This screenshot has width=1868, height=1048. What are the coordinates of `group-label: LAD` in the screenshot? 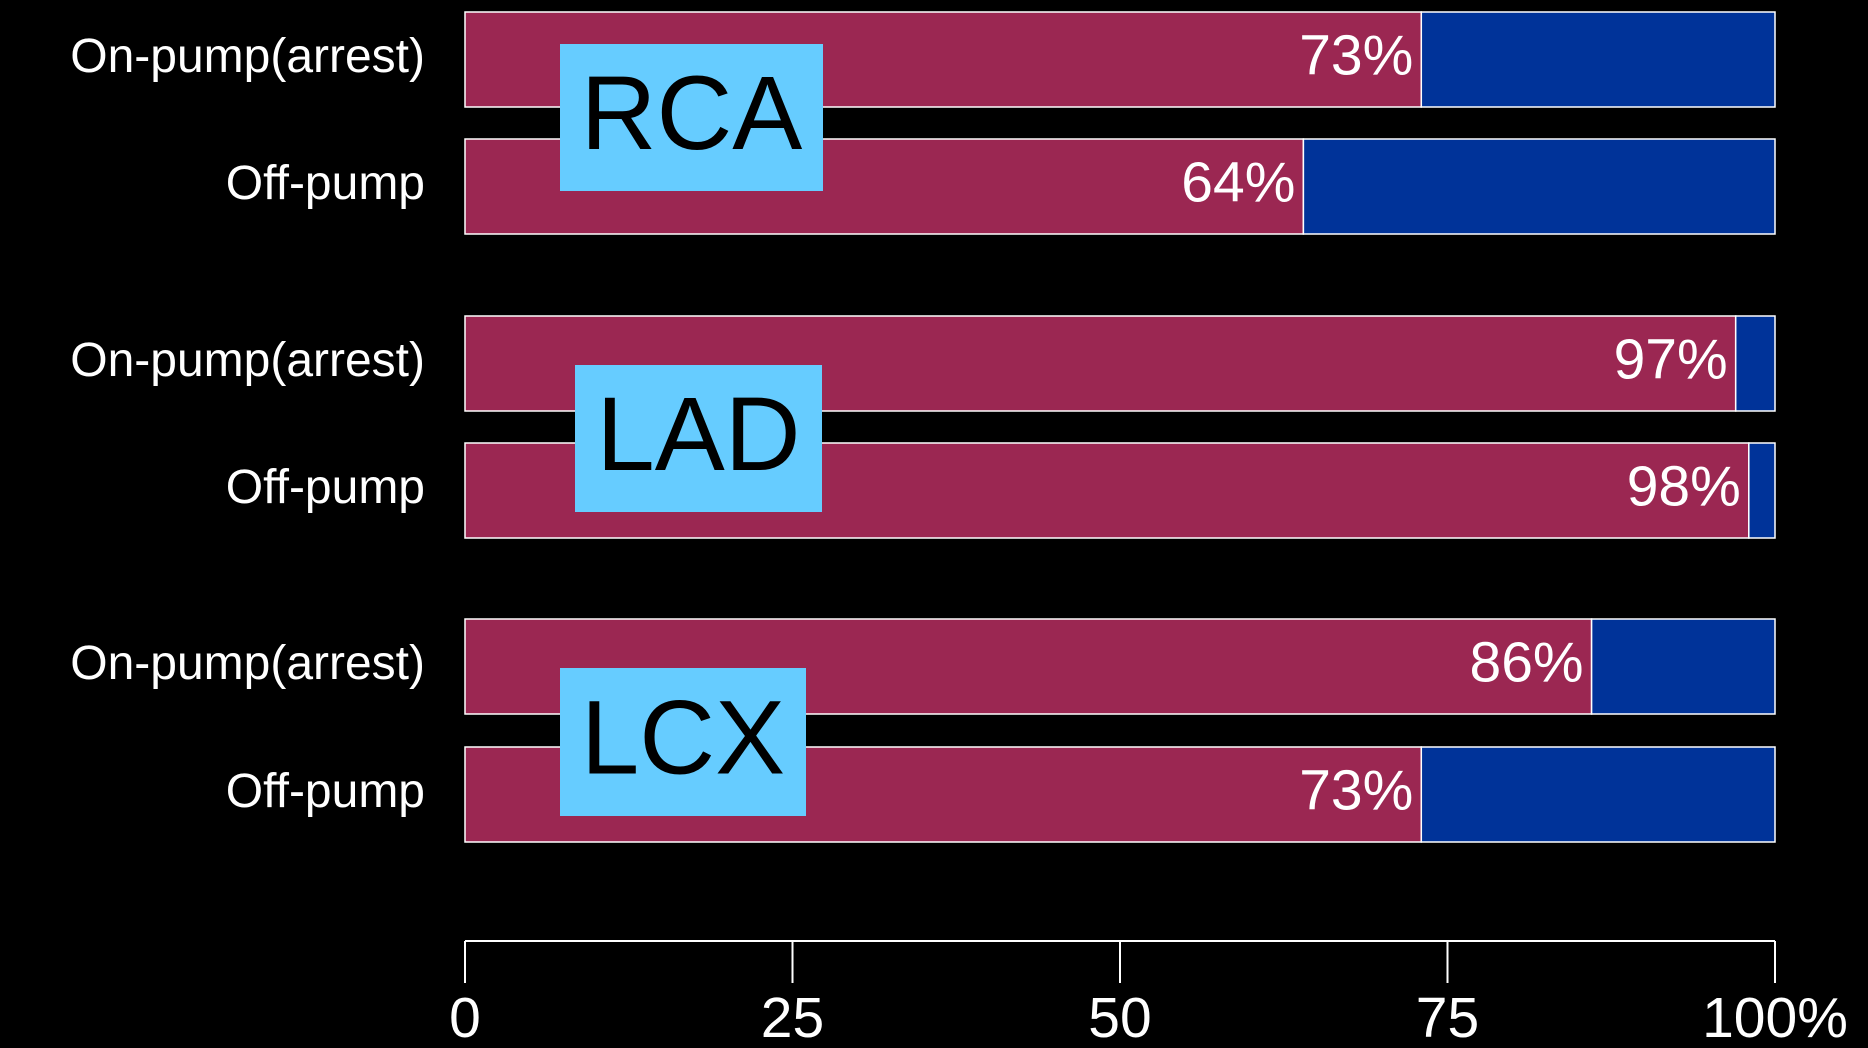 It's located at (698, 434).